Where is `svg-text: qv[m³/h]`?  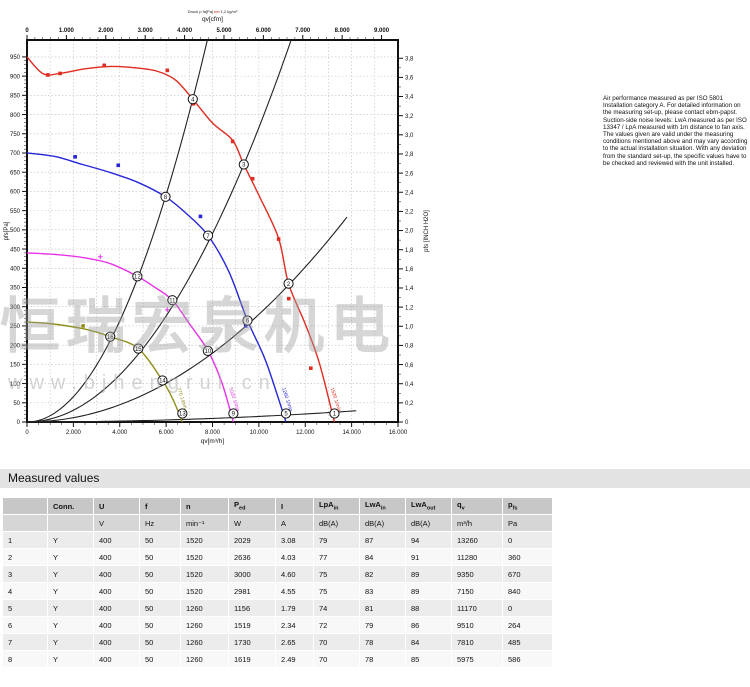
svg-text: qv[m³/h] is located at coordinates (213, 441).